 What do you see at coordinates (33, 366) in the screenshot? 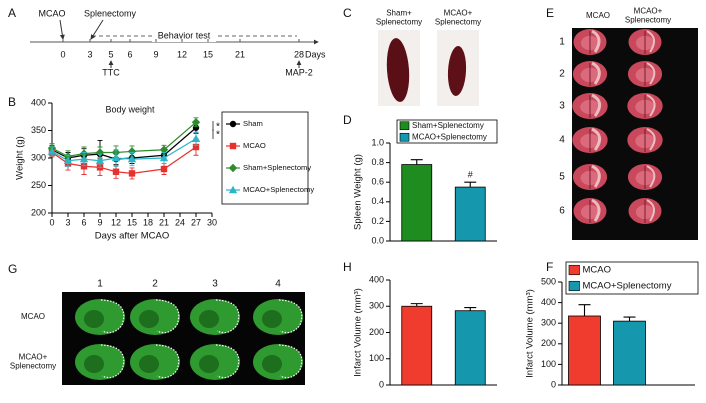
I see `row-label: Splenectomy` at bounding box center [33, 366].